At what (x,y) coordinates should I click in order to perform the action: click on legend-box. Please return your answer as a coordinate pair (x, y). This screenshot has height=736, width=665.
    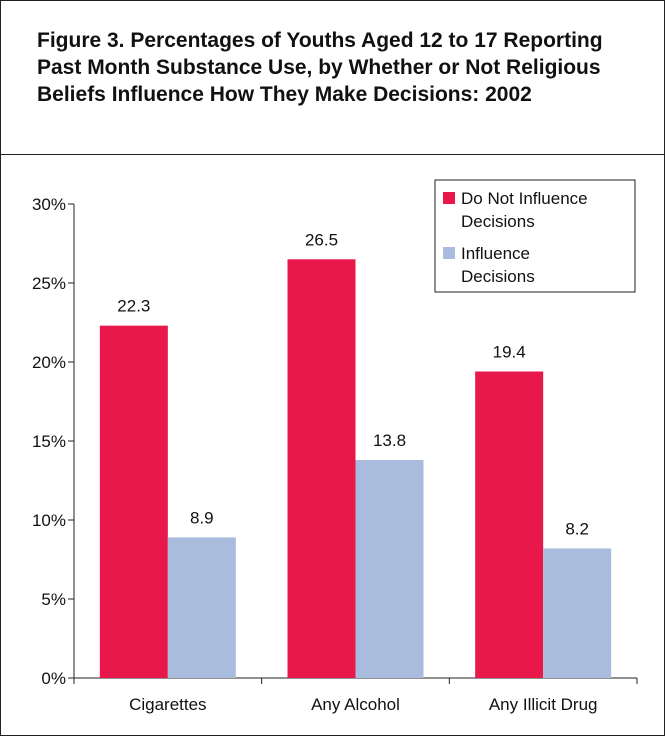
    Looking at the image, I should click on (535, 236).